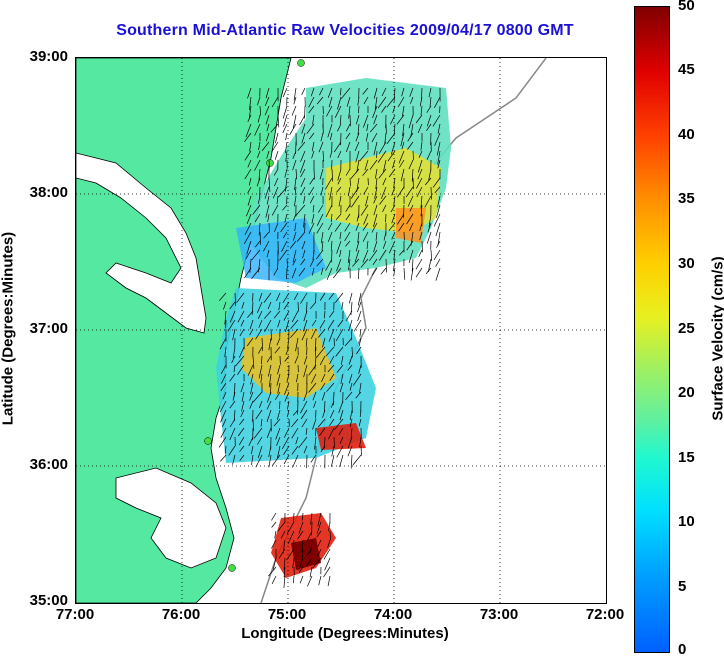  What do you see at coordinates (686, 521) in the screenshot?
I see `colorbar-tick: 10` at bounding box center [686, 521].